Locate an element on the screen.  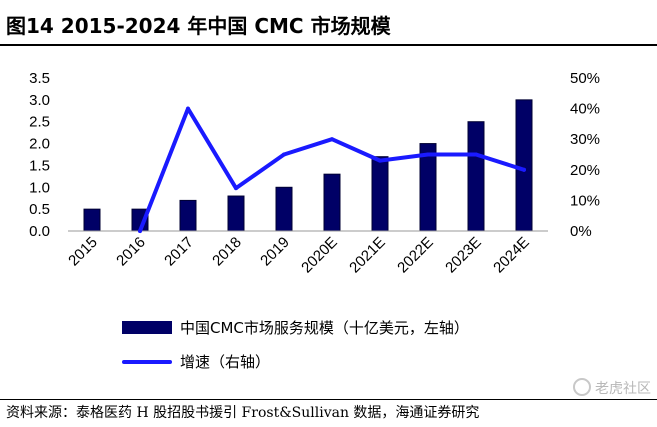
left-axis-tick-label: 0.0 is located at coordinates (39, 231).